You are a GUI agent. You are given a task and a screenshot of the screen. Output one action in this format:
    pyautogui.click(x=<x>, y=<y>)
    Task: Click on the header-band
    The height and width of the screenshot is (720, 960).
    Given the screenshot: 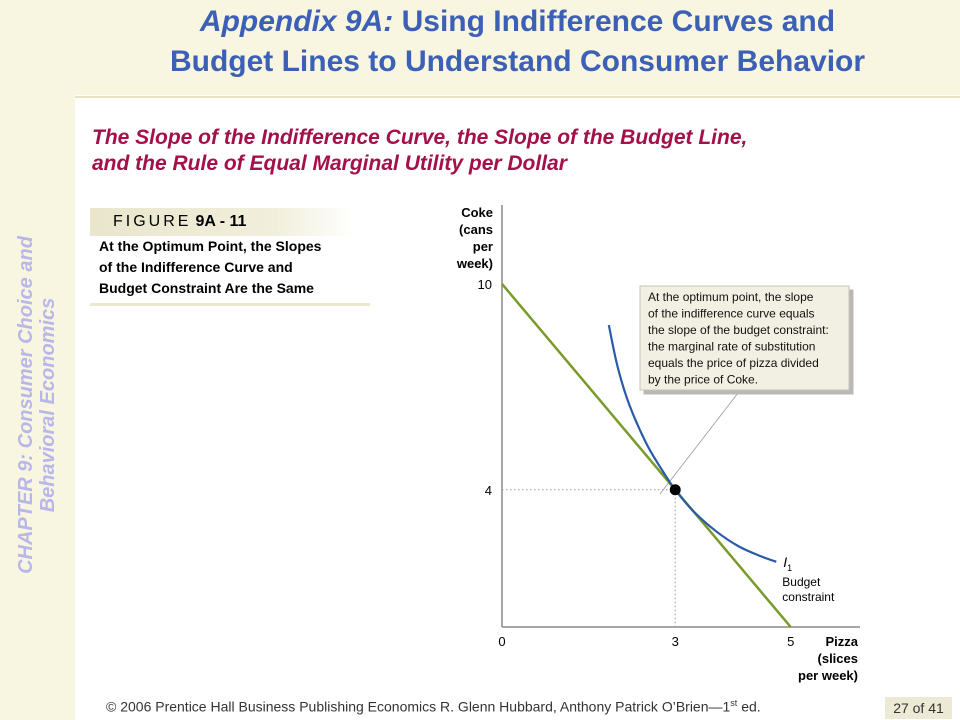 What is the action you would take?
    pyautogui.click(x=517, y=47)
    